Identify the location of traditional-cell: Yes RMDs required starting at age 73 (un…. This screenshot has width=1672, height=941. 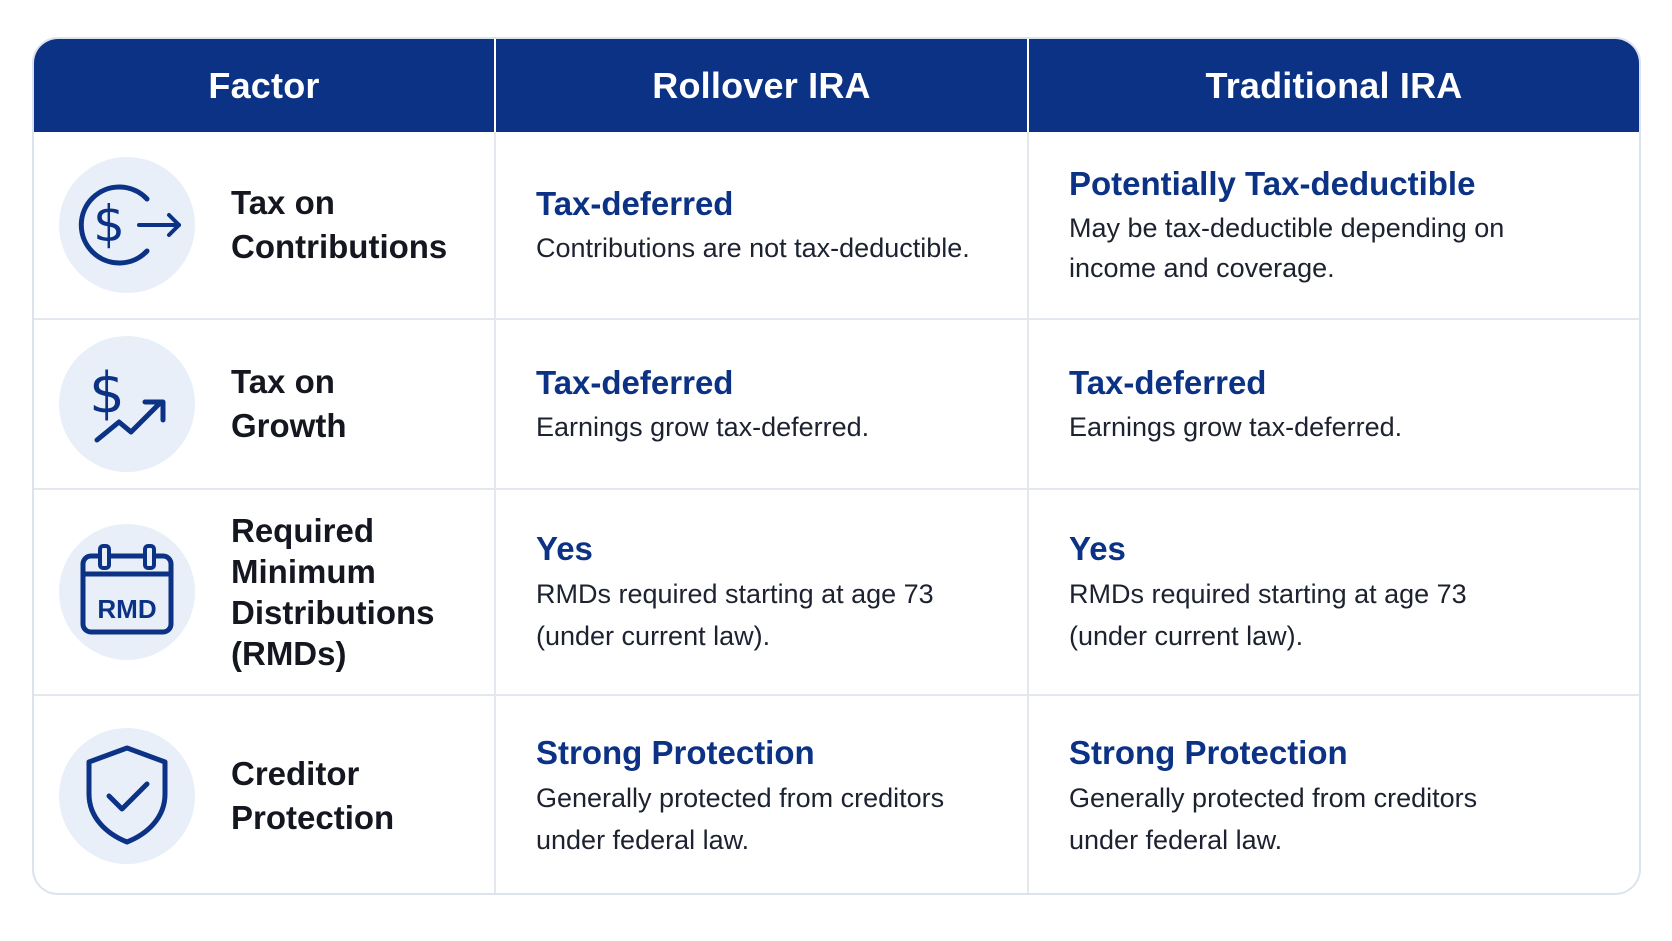
(1334, 592).